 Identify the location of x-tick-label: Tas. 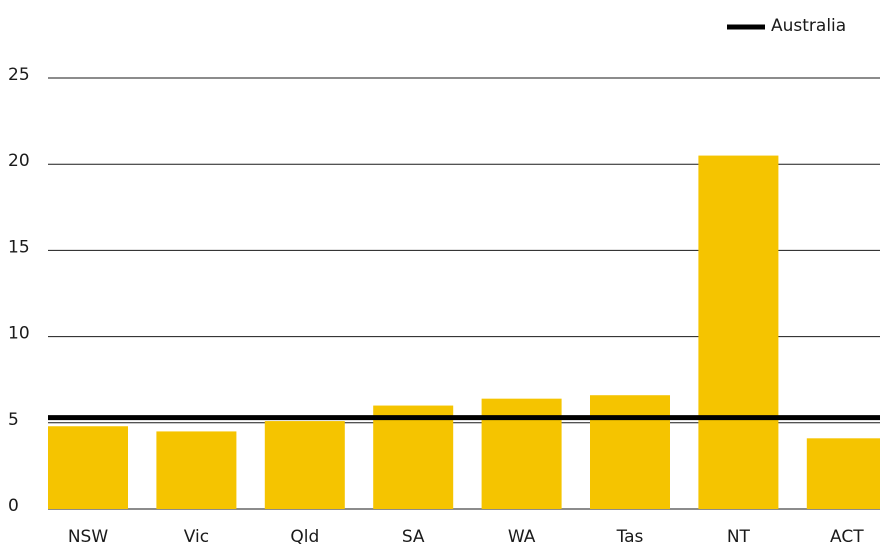
(630, 537).